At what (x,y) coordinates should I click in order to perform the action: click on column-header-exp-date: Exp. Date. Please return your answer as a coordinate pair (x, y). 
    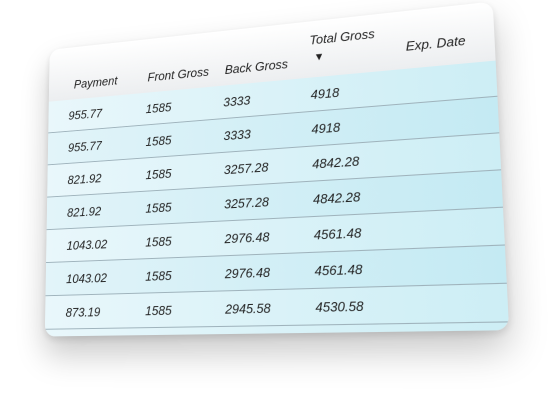
    Looking at the image, I should click on (435, 43).